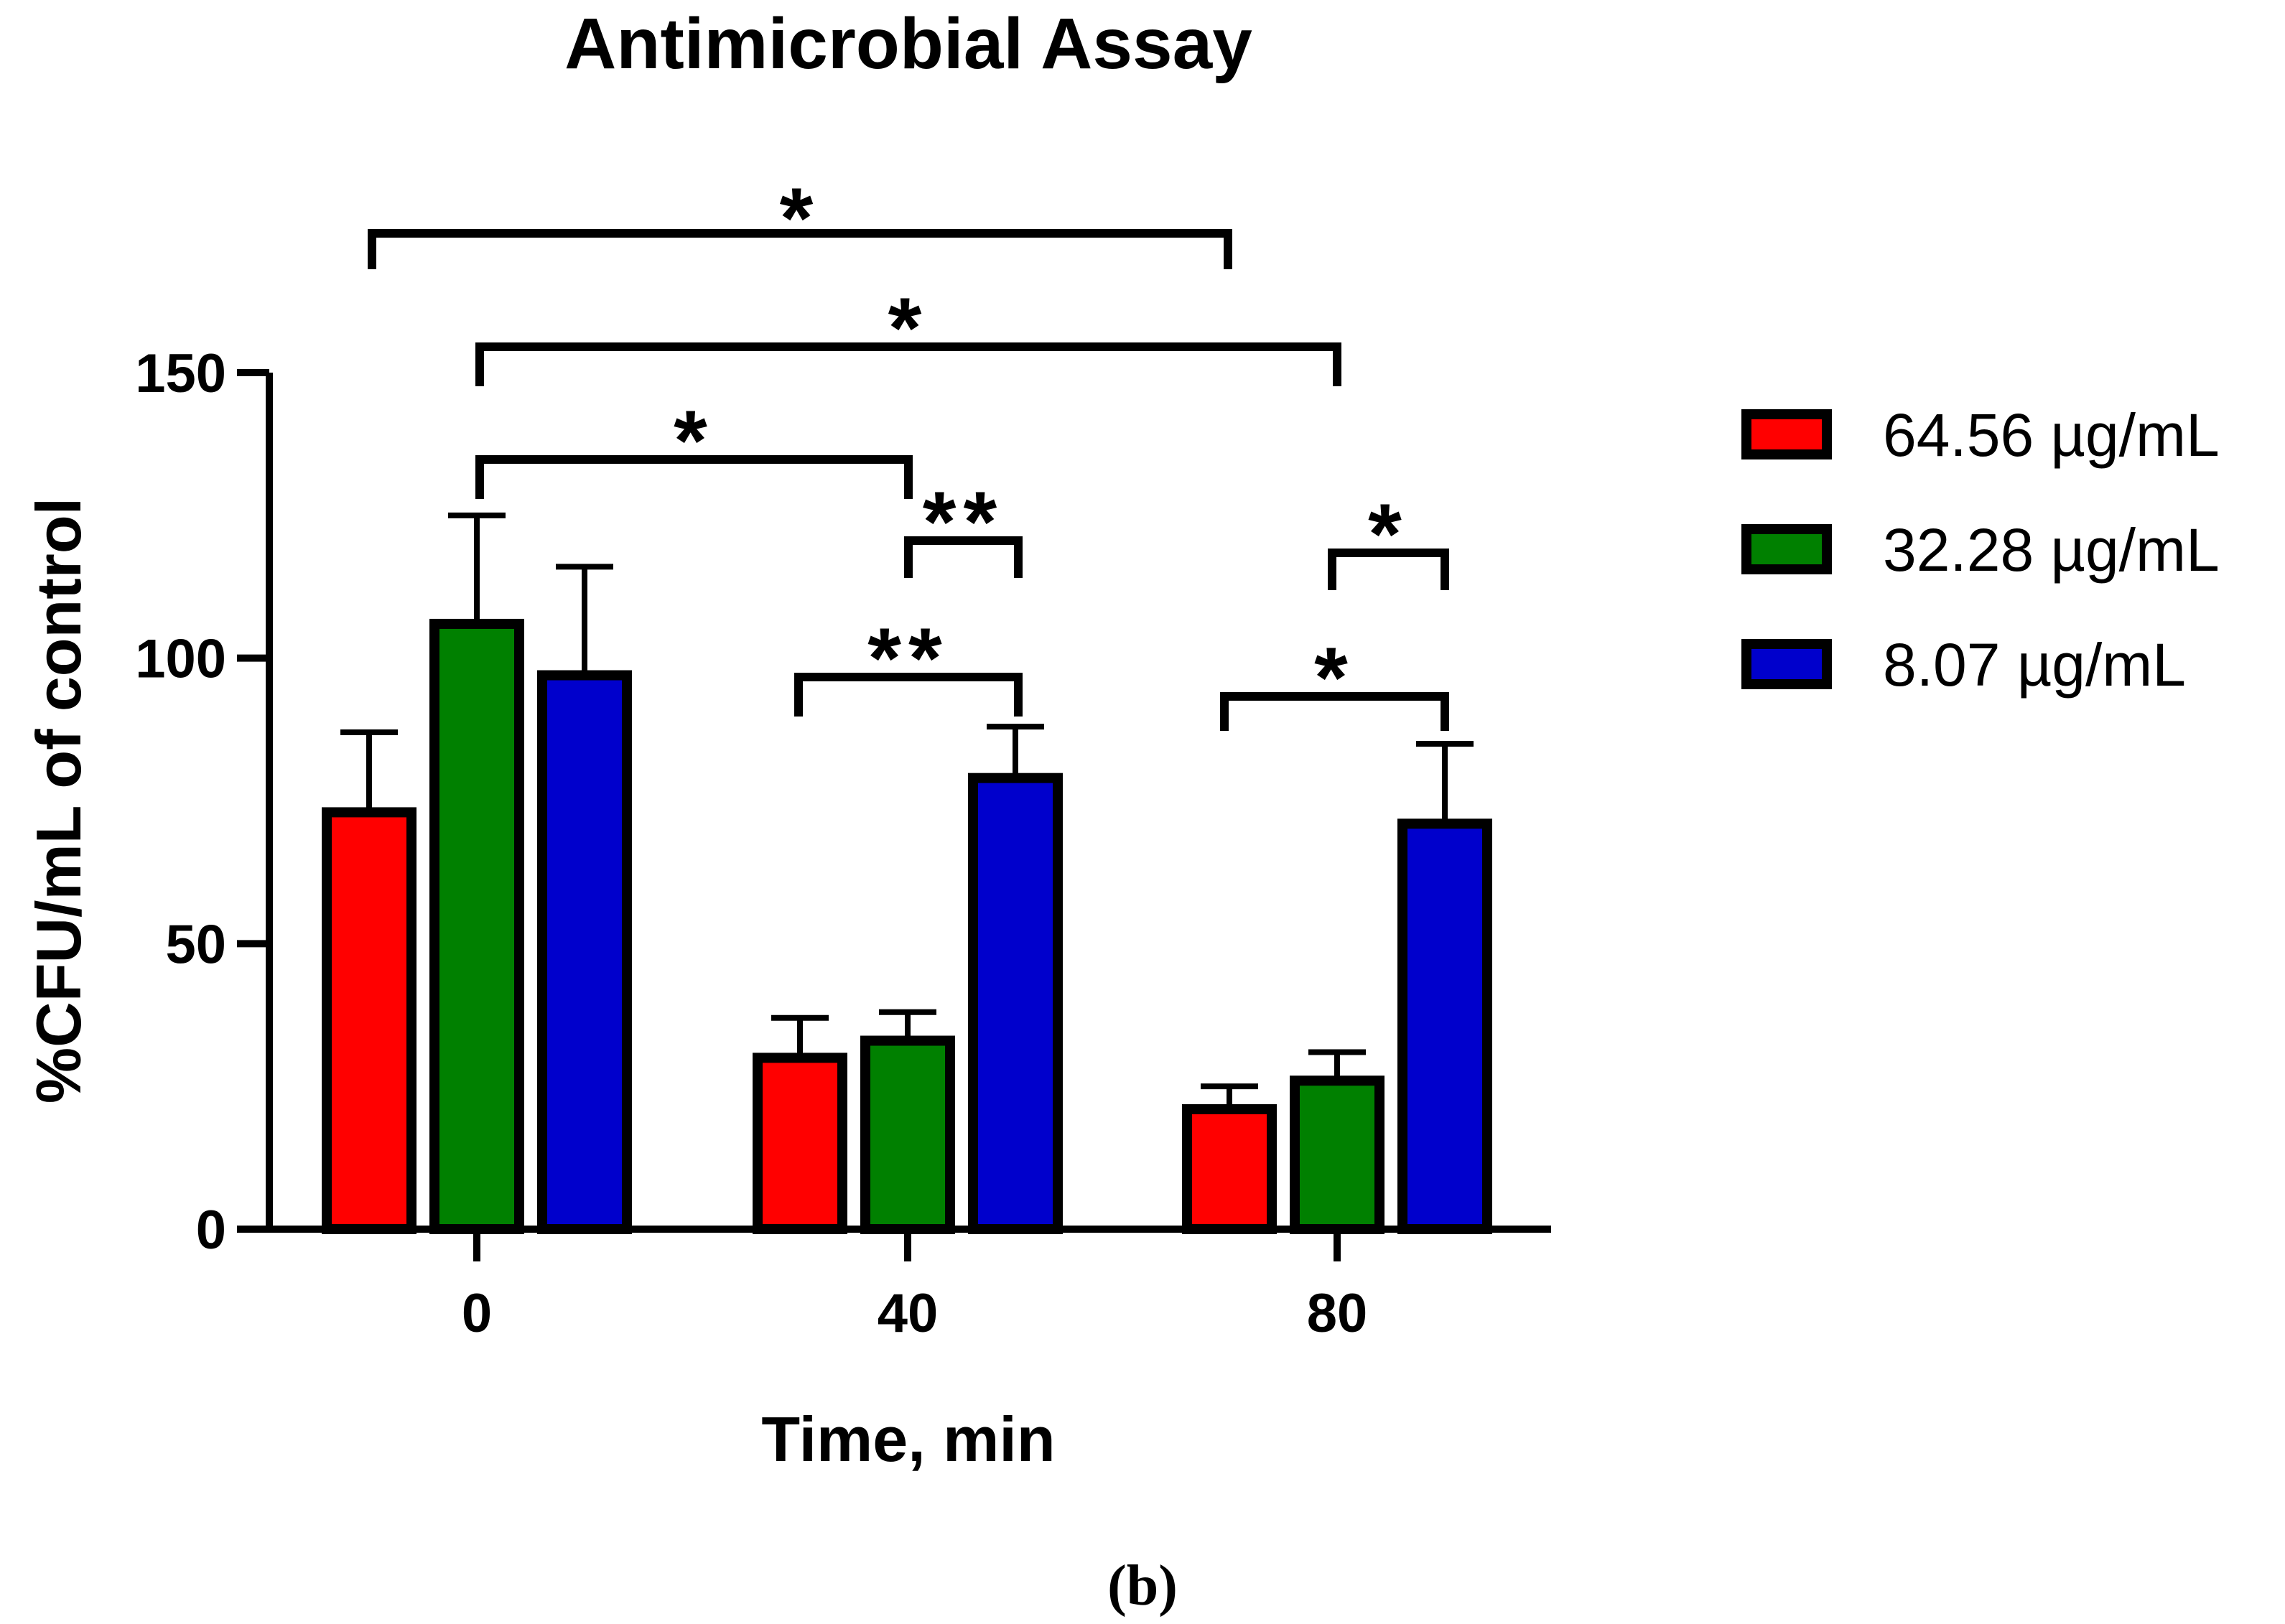  Describe the element at coordinates (908, 1313) in the screenshot. I see `x-tick-label-40: 40` at that location.